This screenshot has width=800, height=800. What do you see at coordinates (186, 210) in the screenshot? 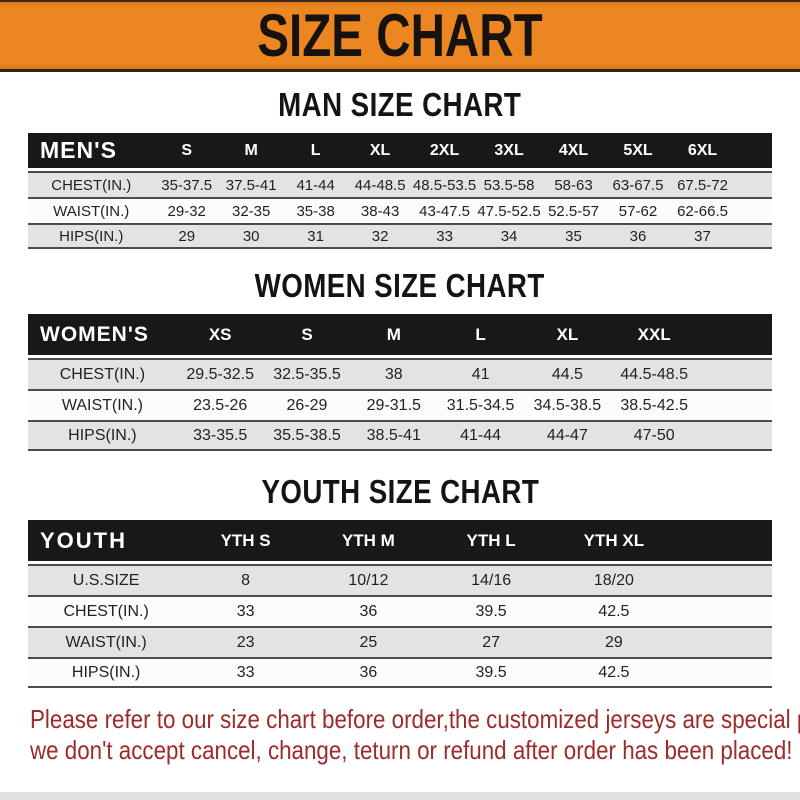
I see `data-cell: 29-32` at bounding box center [186, 210].